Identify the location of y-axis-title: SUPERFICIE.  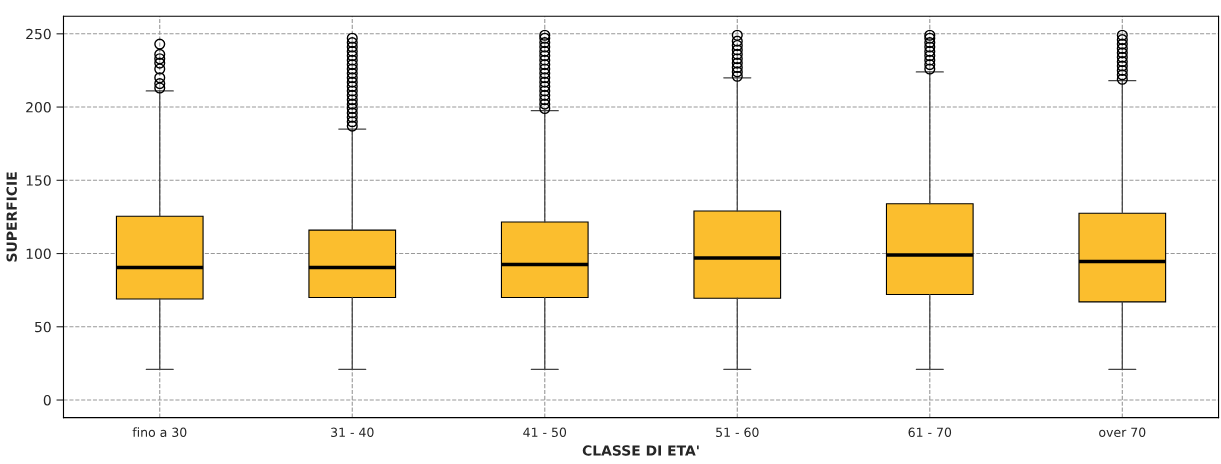
(11, 217).